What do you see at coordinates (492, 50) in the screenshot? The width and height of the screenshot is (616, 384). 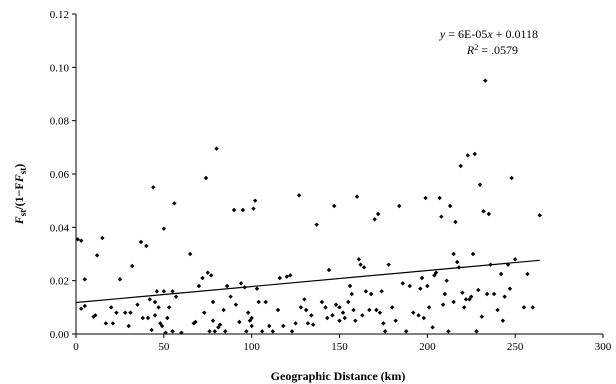 I see `trendline-r-squared: R2 = .0579` at bounding box center [492, 50].